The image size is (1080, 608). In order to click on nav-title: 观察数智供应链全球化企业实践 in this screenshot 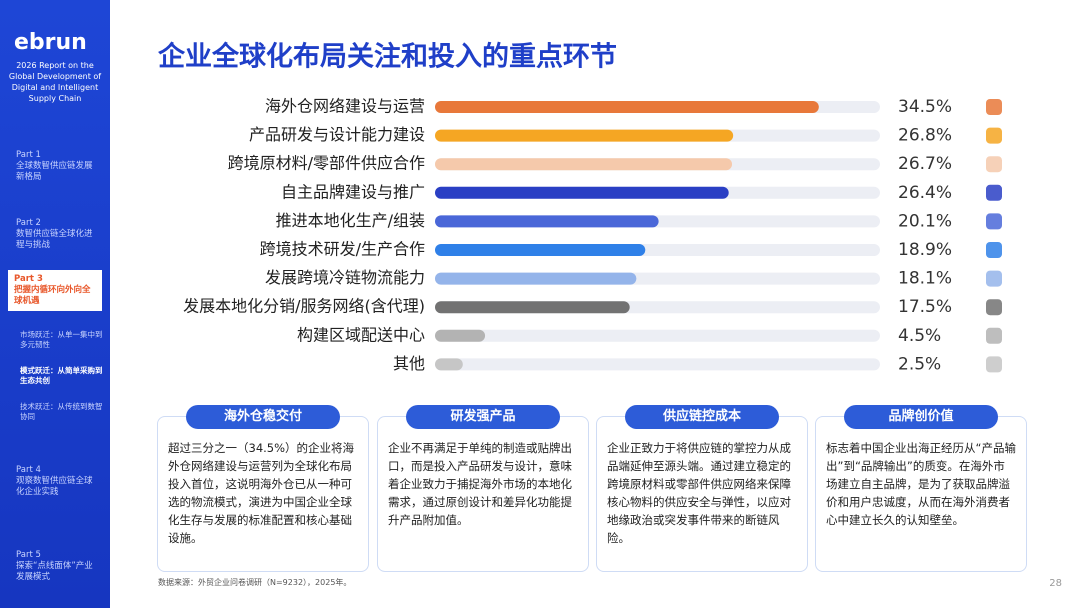, I will do `click(54, 486)`.